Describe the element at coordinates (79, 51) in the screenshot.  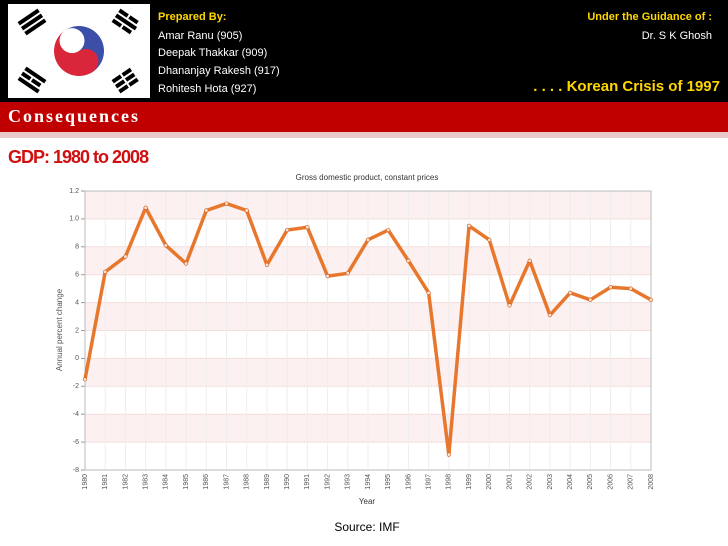
I see `flag` at that location.